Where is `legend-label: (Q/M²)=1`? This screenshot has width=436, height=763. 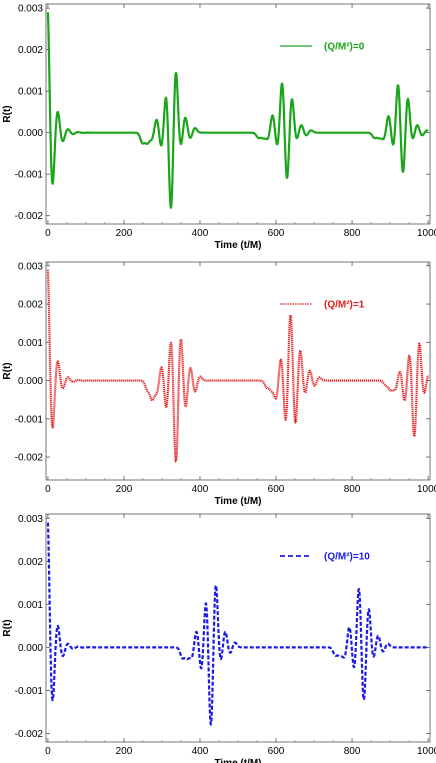
legend-label: (Q/M²)=1 is located at coordinates (344, 305).